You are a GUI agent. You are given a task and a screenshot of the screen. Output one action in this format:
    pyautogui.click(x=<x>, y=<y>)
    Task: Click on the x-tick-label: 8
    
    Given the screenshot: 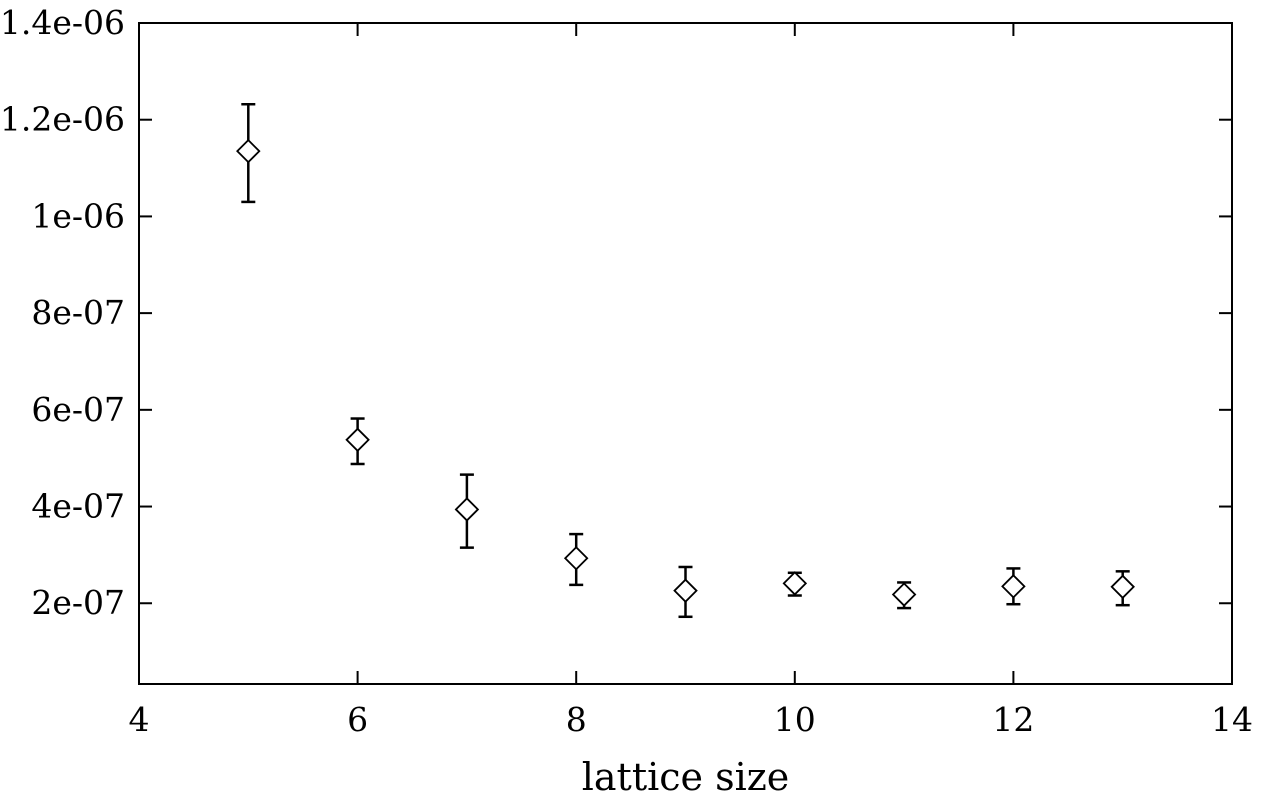 What is the action you would take?
    pyautogui.click(x=576, y=719)
    